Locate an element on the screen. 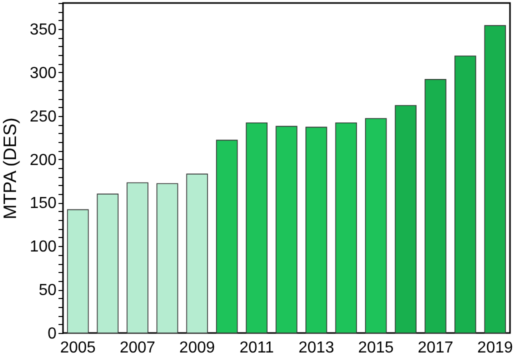 The width and height of the screenshot is (519, 357). y-tick-label: 0 is located at coordinates (52, 334).